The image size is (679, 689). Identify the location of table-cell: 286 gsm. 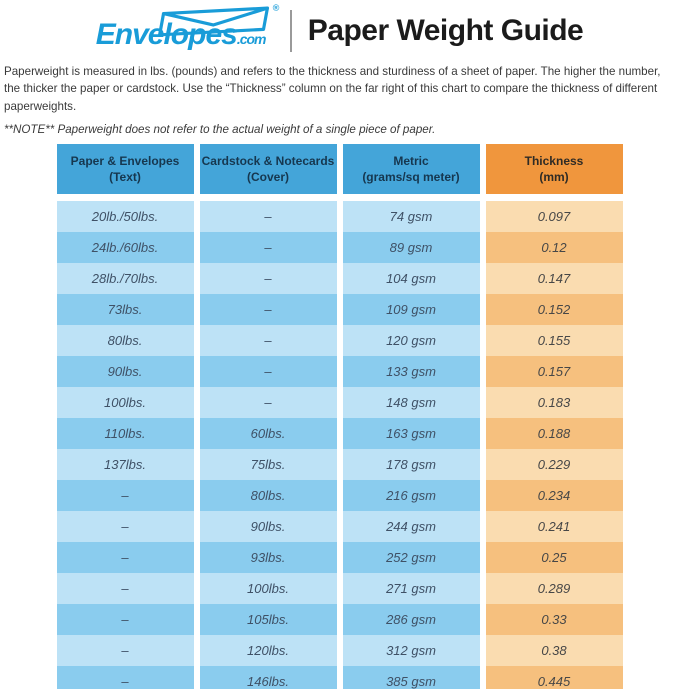
(411, 620).